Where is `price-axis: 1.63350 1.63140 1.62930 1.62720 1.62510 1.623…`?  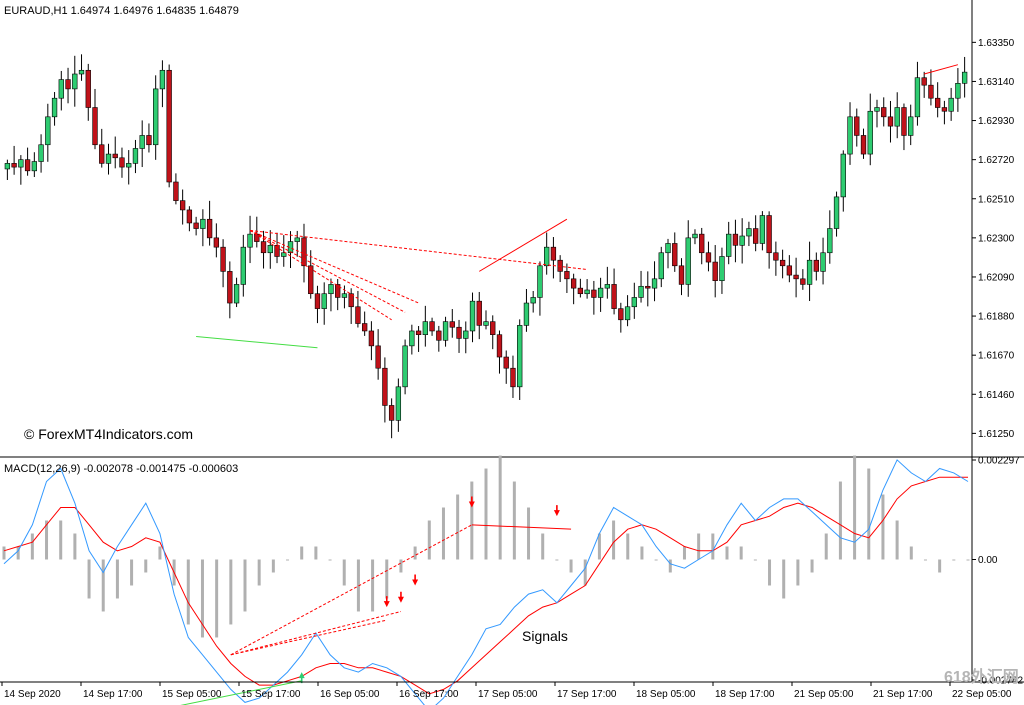
price-axis: 1.63350 1.63140 1.62930 1.62720 1.62510 1.623… is located at coordinates (993, 239).